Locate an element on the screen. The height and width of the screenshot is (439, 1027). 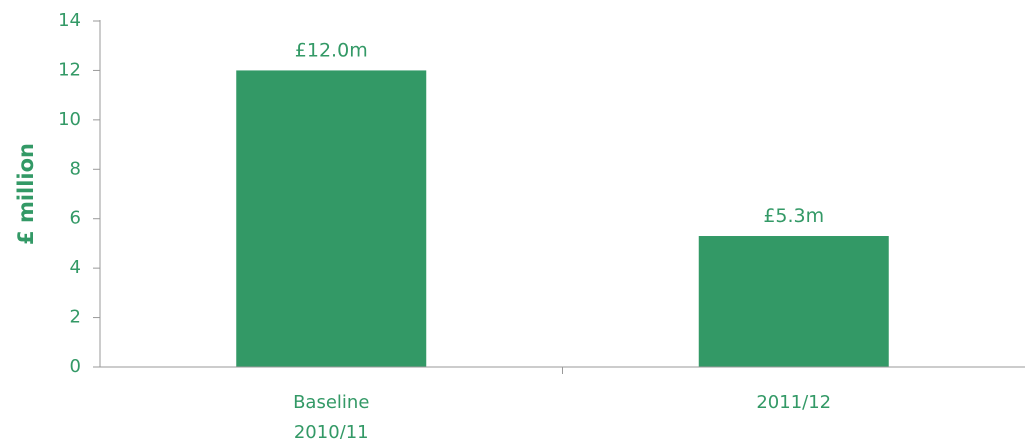
y-tick-label: 12 is located at coordinates (69, 69).